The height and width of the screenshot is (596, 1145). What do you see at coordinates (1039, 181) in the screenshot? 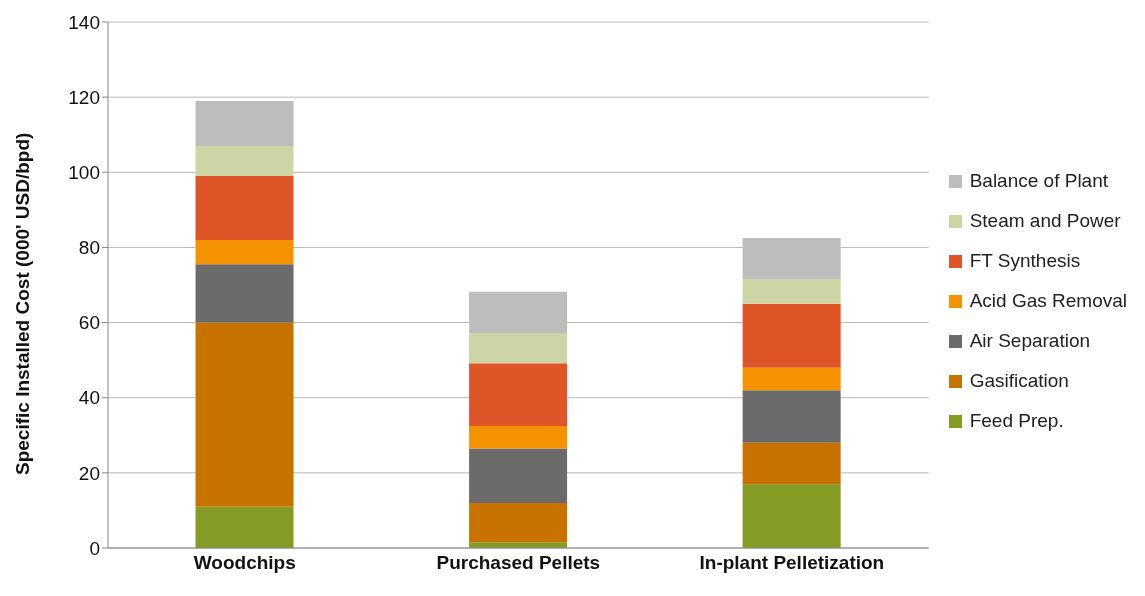
I see `legend-label: Balance of Plant` at bounding box center [1039, 181].